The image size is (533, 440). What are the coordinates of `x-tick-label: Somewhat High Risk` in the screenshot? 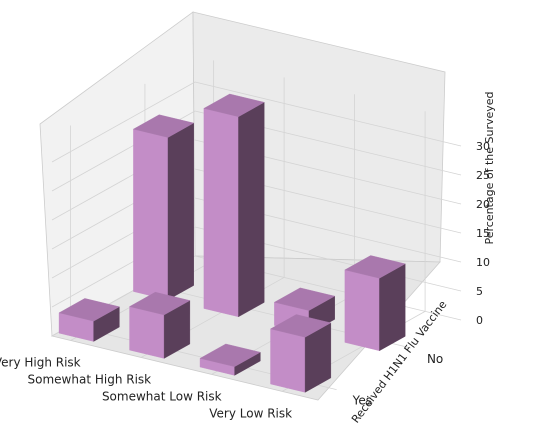 It's located at (90, 379).